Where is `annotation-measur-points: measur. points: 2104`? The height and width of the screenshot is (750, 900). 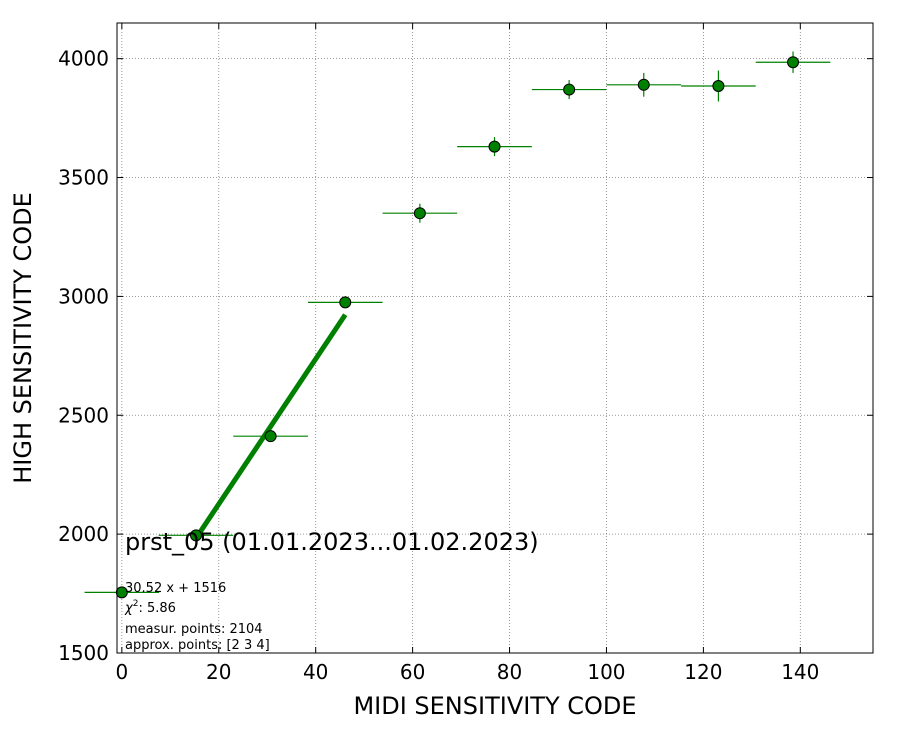 annotation-measur-points: measur. points: 2104 is located at coordinates (194, 629).